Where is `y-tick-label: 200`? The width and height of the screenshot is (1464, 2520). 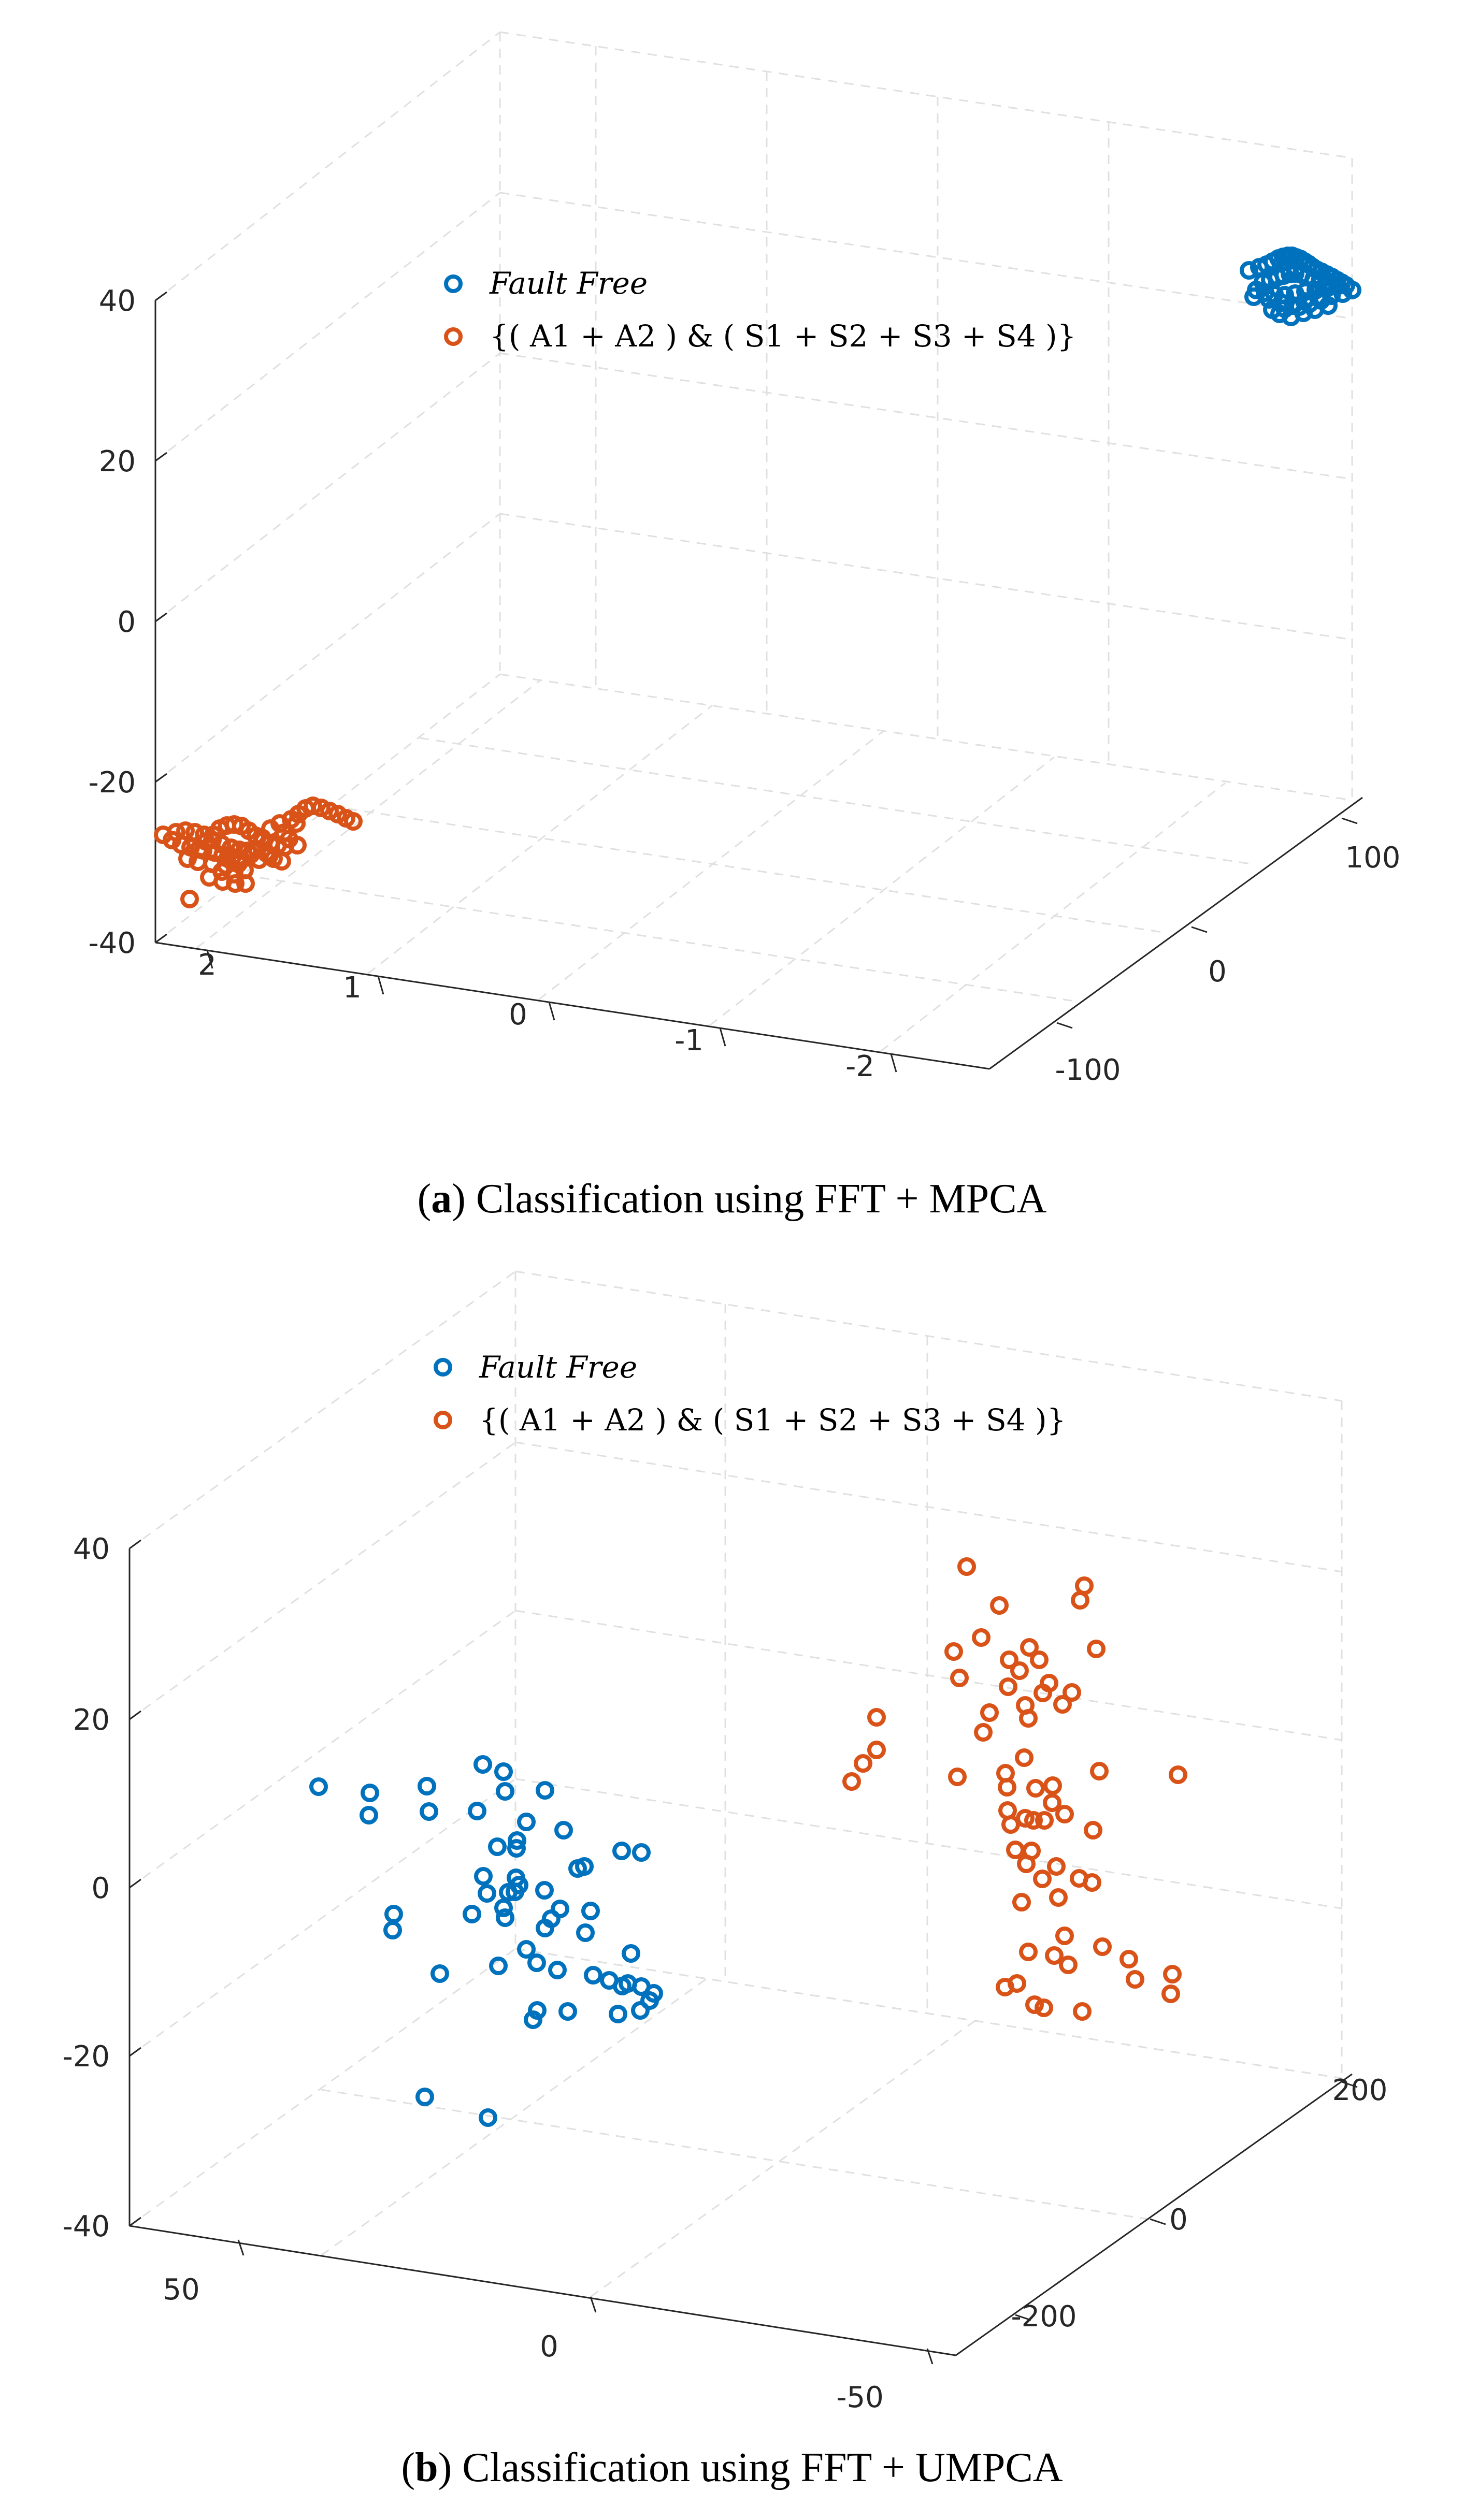 y-tick-label: 200 is located at coordinates (1360, 2090).